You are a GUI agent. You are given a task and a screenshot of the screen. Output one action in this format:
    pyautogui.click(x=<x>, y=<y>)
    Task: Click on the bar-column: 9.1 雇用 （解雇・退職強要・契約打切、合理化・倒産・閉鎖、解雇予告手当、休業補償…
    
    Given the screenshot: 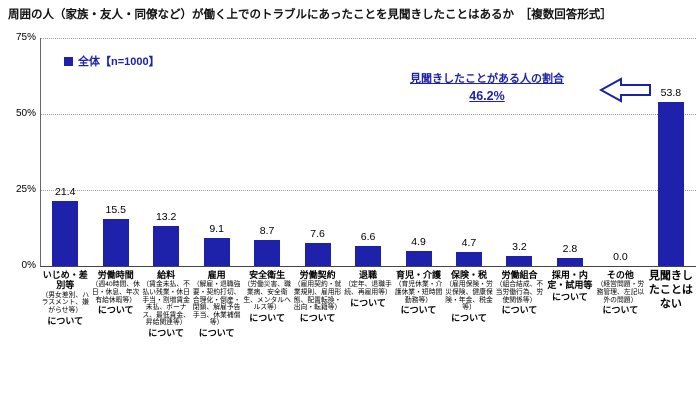 What is the action you would take?
    pyautogui.click(x=216, y=188)
    